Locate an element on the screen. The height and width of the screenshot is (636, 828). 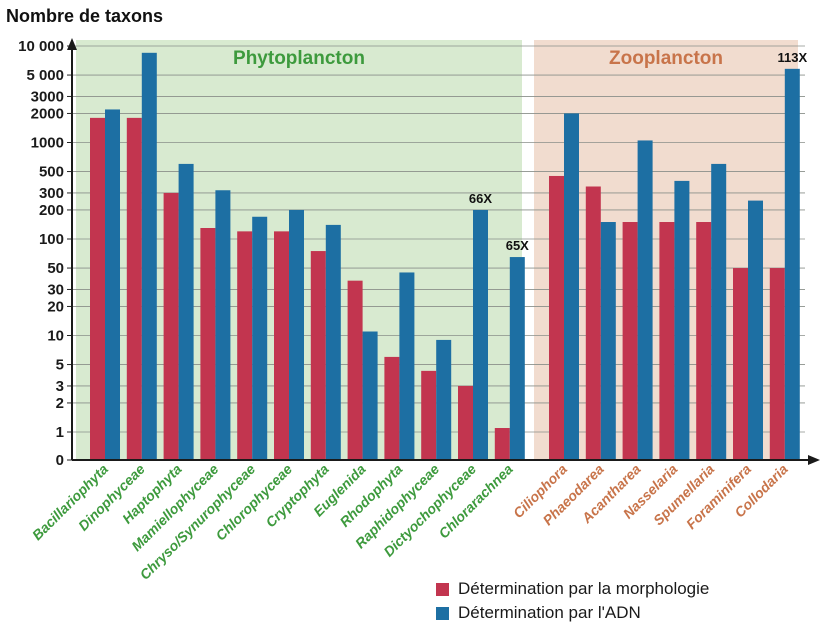
bar-dna-spumellaria is located at coordinates (719, 312).